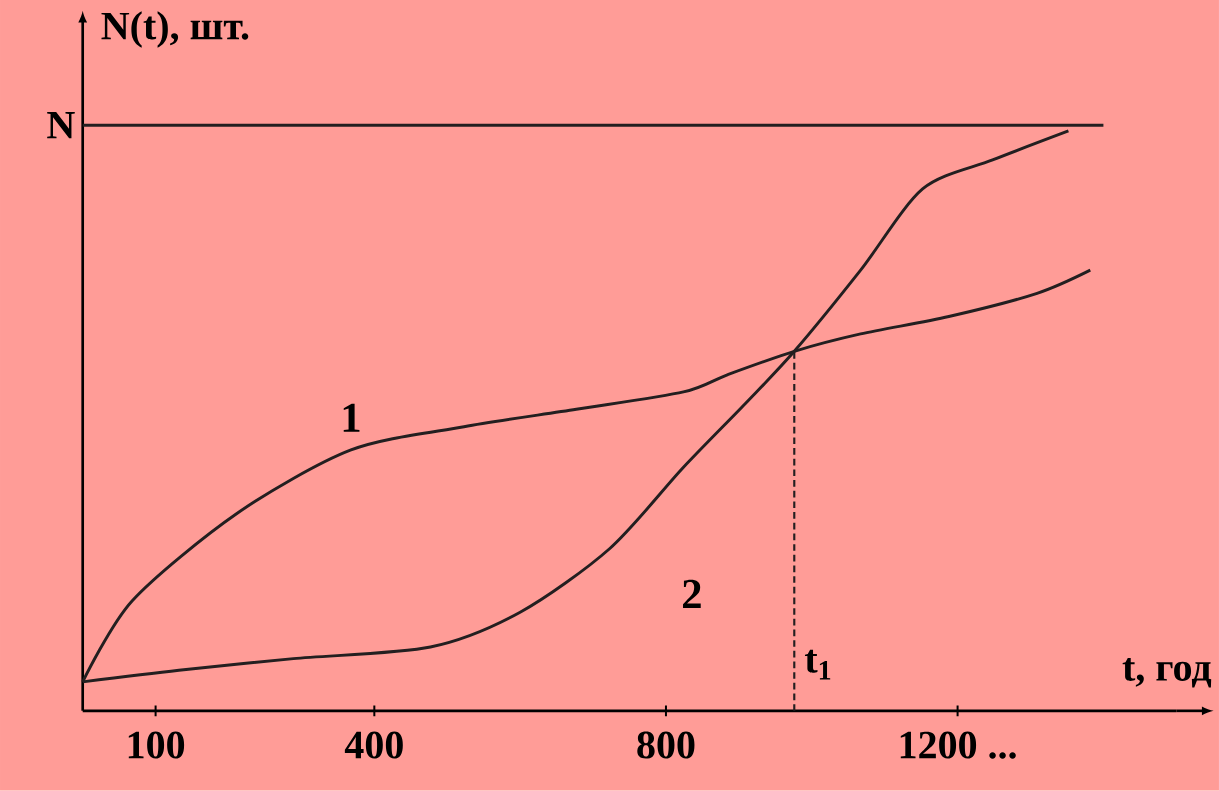 The image size is (1219, 791). Describe the element at coordinates (175, 29) in the screenshot. I see `y-axis-title: N(t), шт.` at that location.